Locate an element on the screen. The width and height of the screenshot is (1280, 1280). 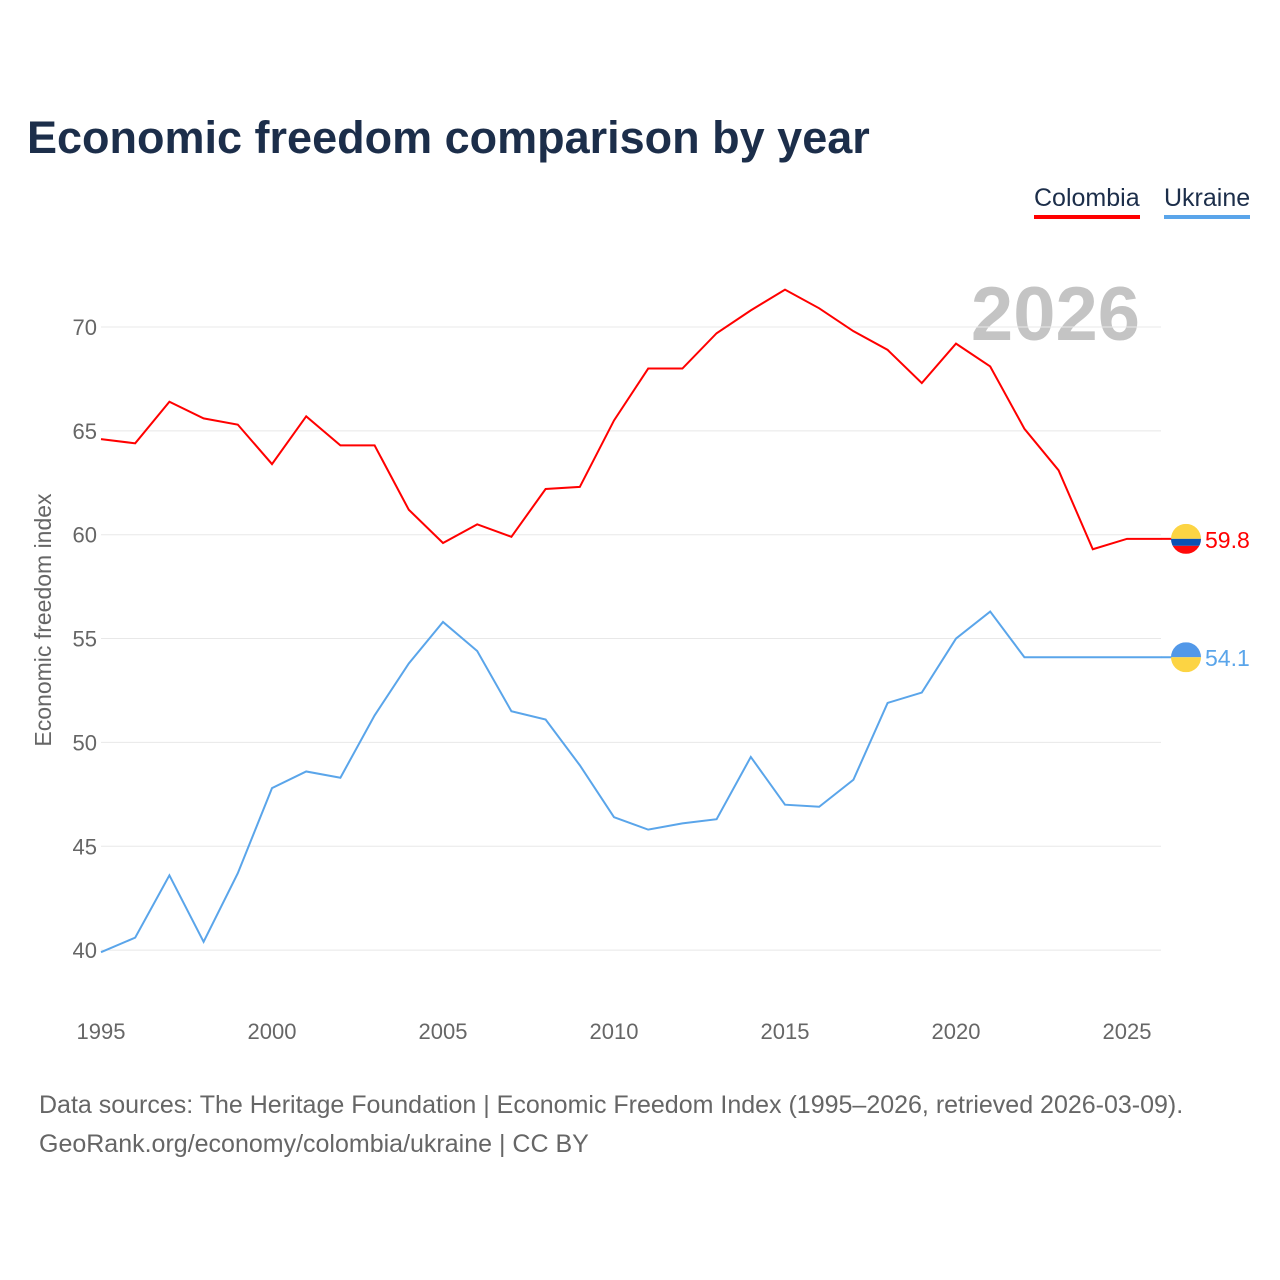
x-tick-label: 2000 is located at coordinates (272, 1031).